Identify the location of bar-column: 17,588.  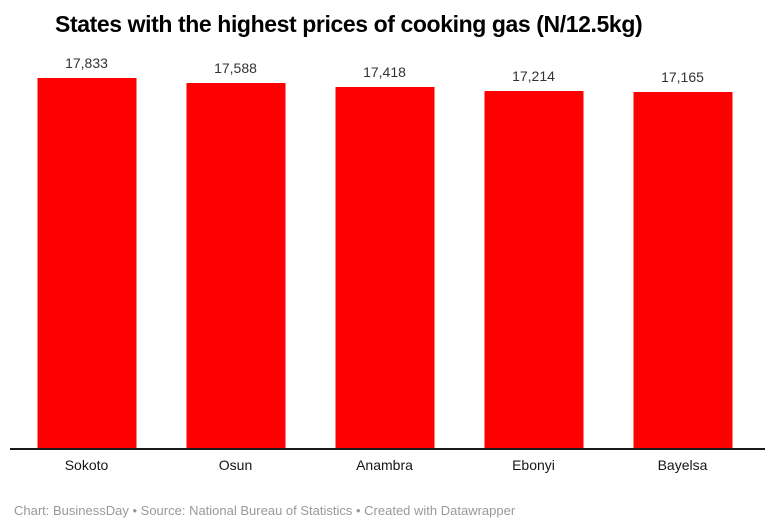
(235, 255).